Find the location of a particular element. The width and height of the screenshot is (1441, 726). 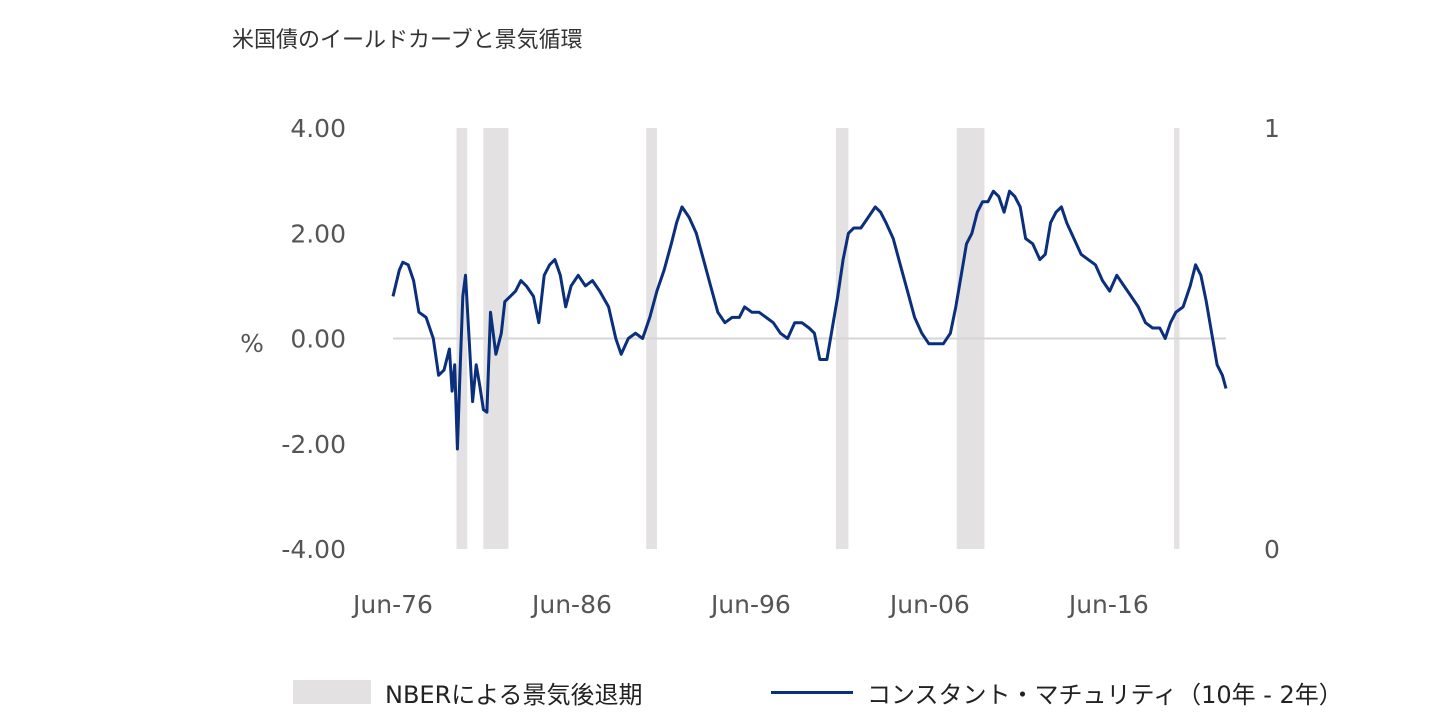

y-axis-ticks: 4.00 2.00 0.00 -2.00 -4.00 is located at coordinates (313, 339).